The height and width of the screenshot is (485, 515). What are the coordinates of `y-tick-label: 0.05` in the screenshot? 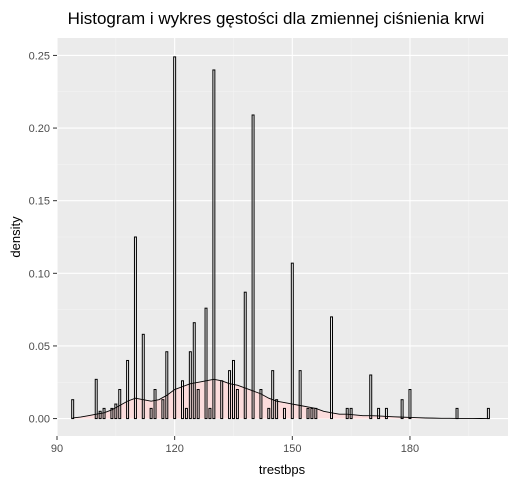 It's located at (39, 347).